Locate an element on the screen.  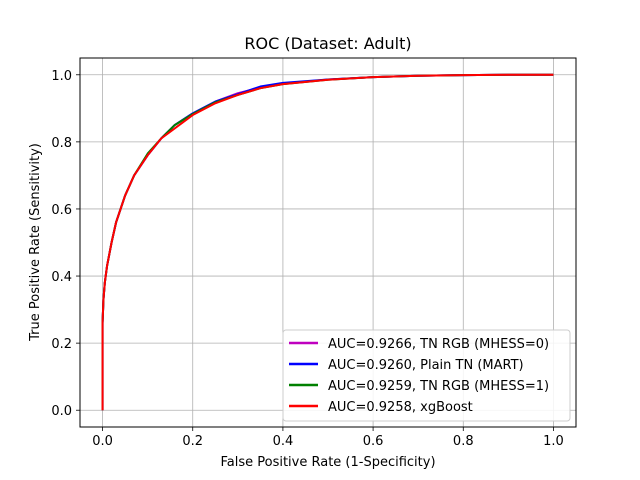
x-tick-label: 0.4 is located at coordinates (283, 441).